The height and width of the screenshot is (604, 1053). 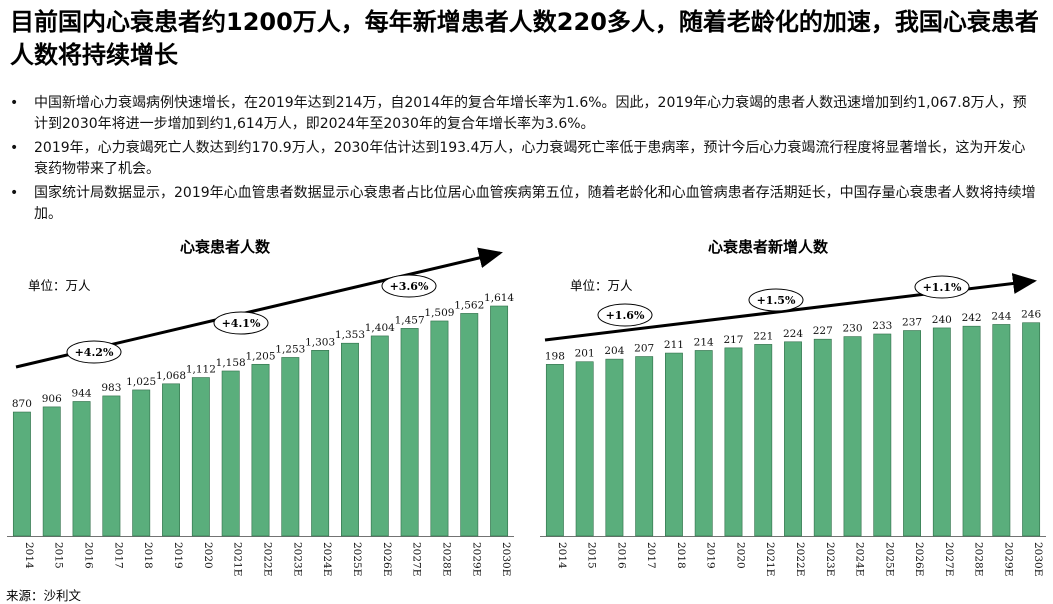 What do you see at coordinates (601, 285) in the screenshot?
I see `unit-label-right: 单位：万人` at bounding box center [601, 285].